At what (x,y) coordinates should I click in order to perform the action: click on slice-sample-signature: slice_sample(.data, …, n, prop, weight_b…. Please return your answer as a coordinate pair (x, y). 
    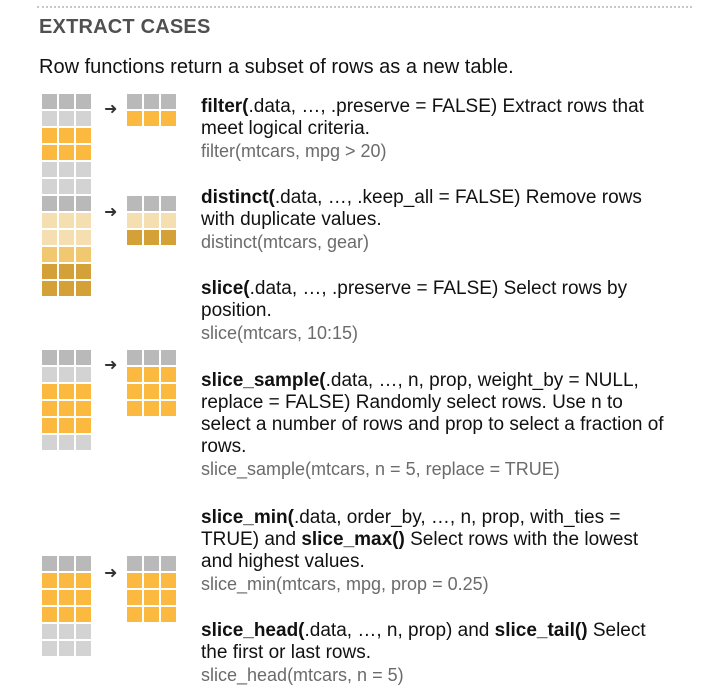
    Looking at the image, I should click on (436, 414).